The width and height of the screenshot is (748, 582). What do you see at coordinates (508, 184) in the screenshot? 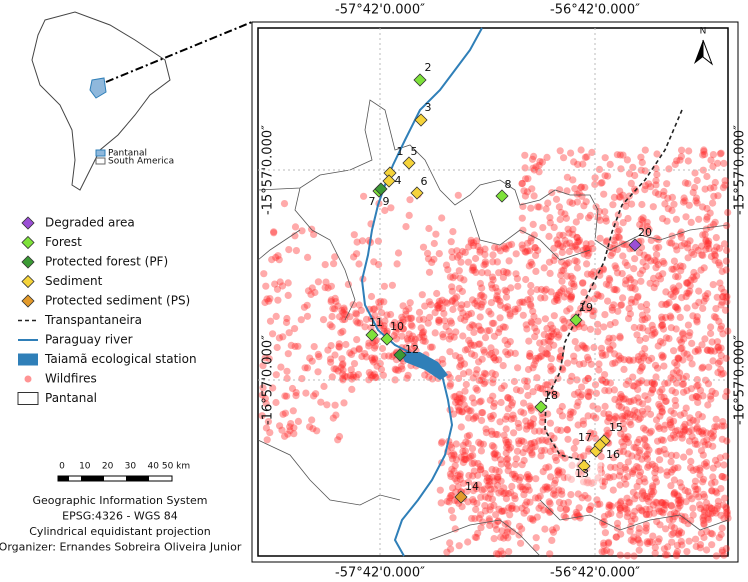
I see `point-label: 8` at bounding box center [508, 184].